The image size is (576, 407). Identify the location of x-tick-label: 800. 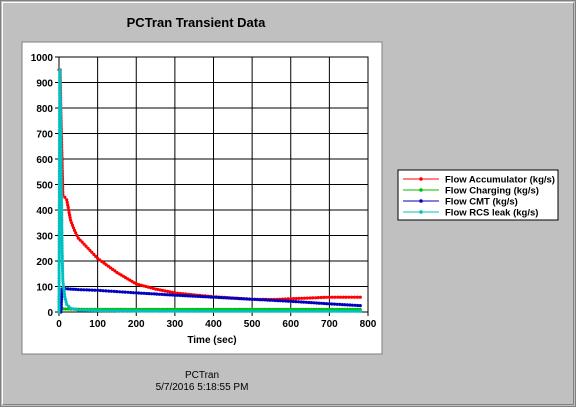
(368, 324).